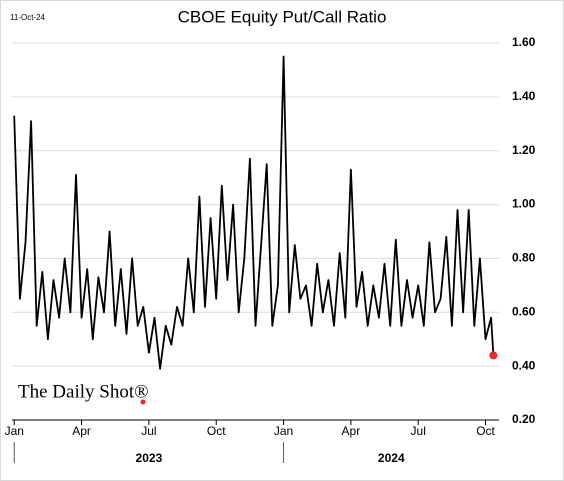  What do you see at coordinates (524, 96) in the screenshot?
I see `y-tick-label: 1.40` at bounding box center [524, 96].